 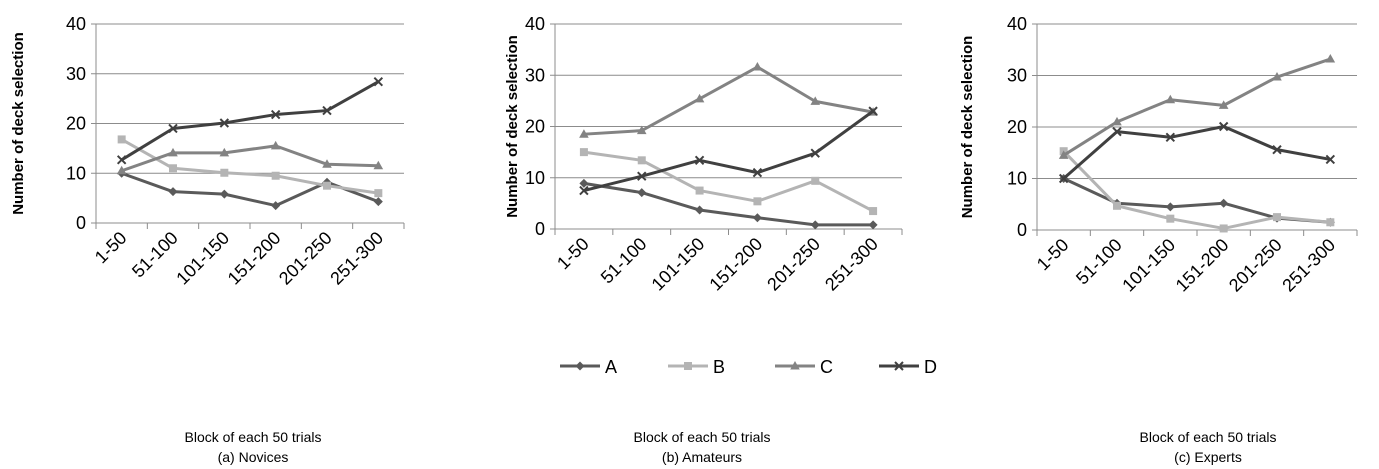 What do you see at coordinates (930, 367) in the screenshot?
I see `legend-label-d: D` at bounding box center [930, 367].